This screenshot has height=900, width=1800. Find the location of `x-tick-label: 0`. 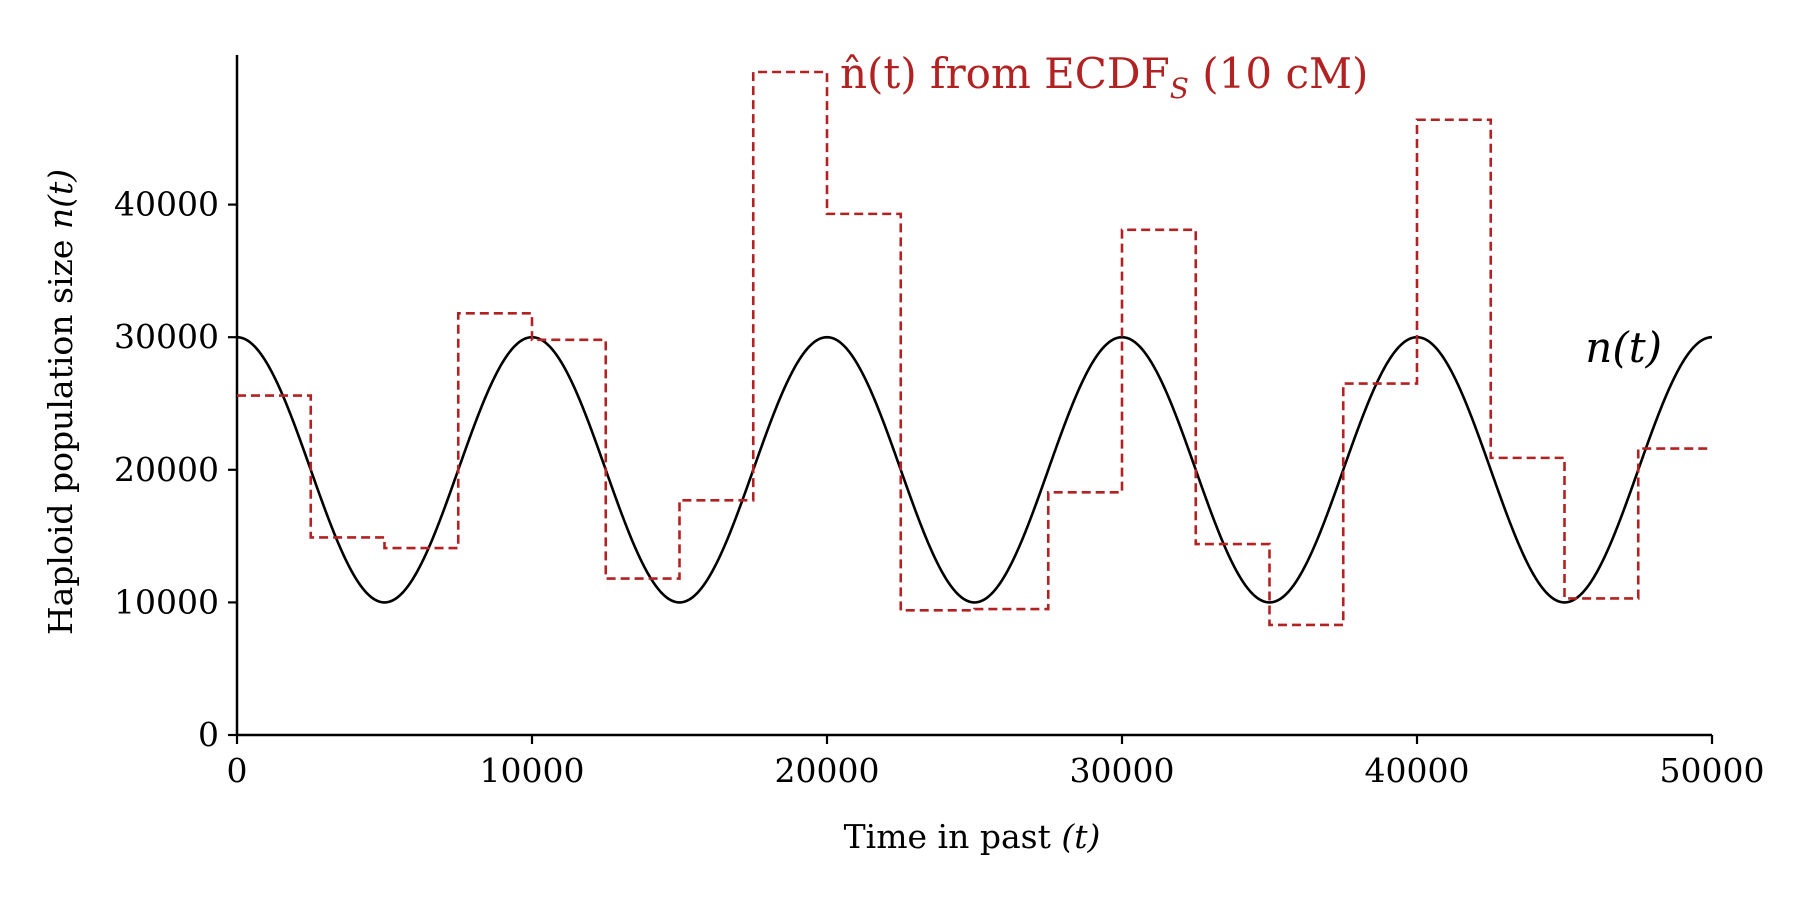

x-tick-label: 0 is located at coordinates (237, 770).